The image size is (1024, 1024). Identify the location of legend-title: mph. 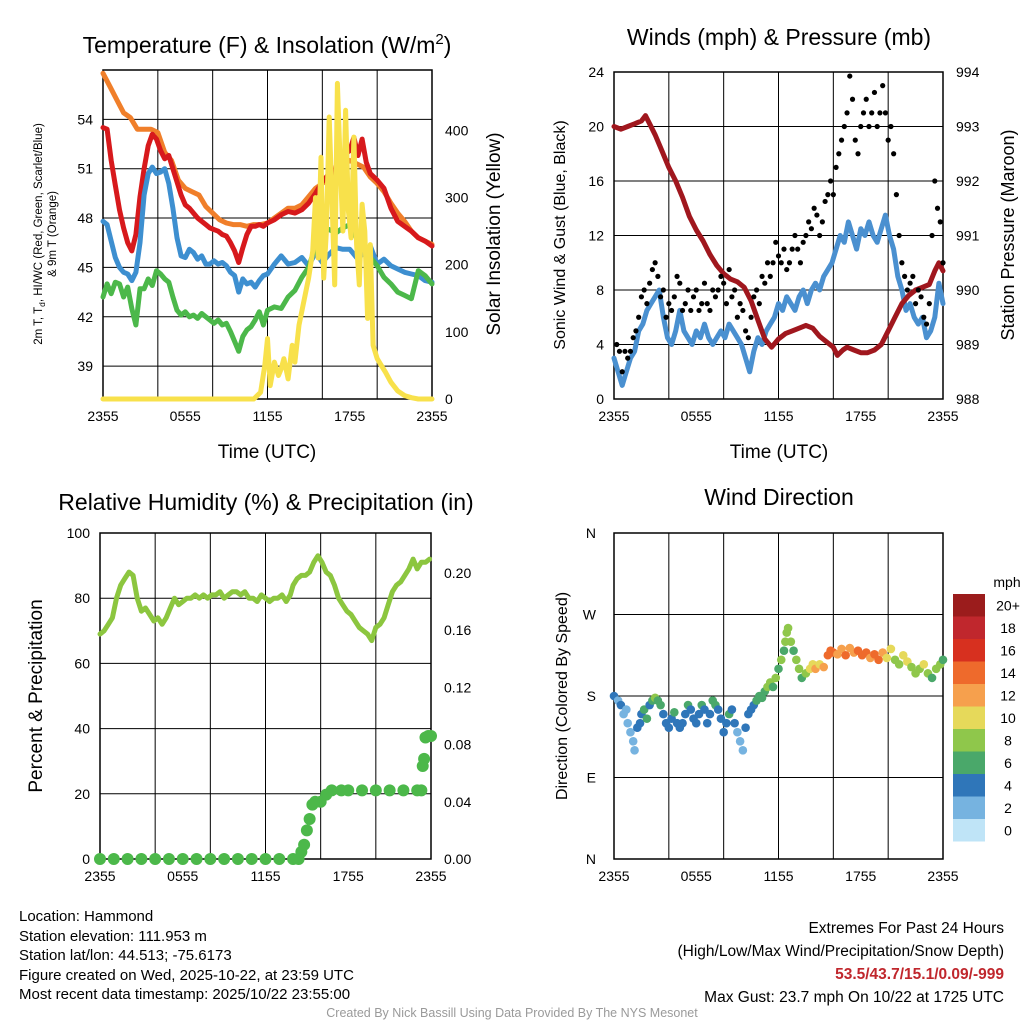
(1006, 582).